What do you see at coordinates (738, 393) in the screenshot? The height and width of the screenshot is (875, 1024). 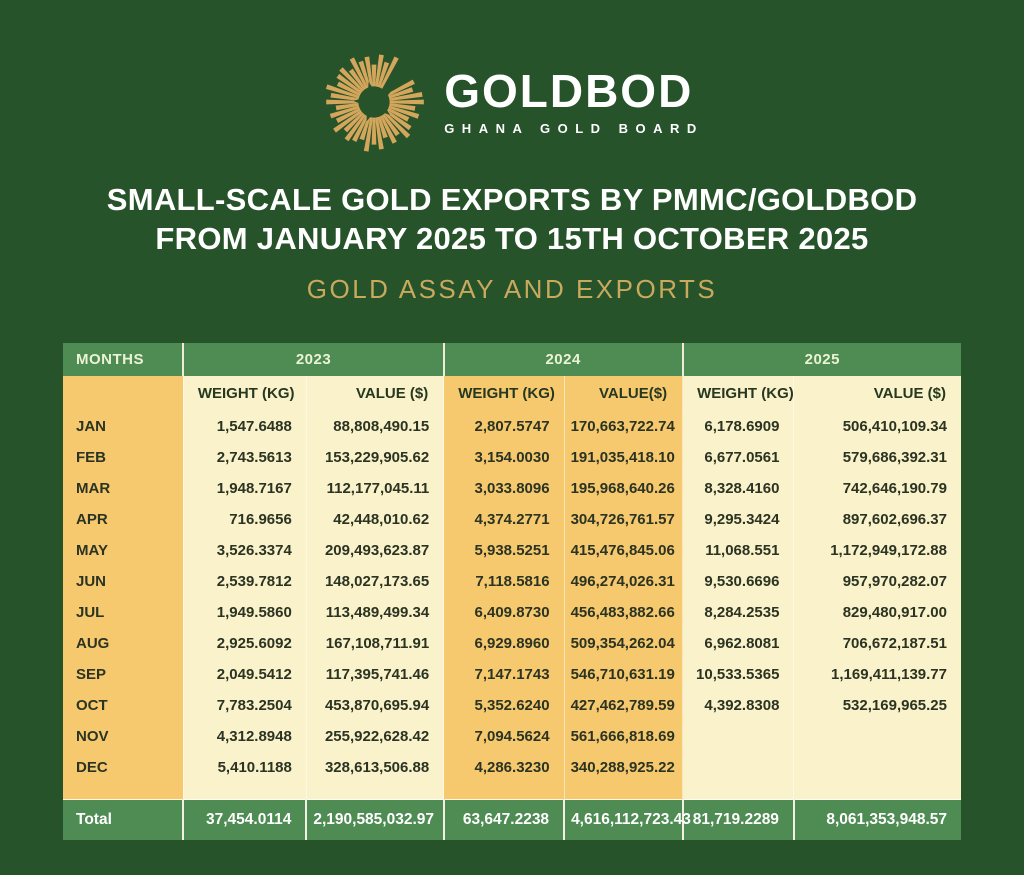 I see `weight-header-2025: WEIGHT (KG)` at bounding box center [738, 393].